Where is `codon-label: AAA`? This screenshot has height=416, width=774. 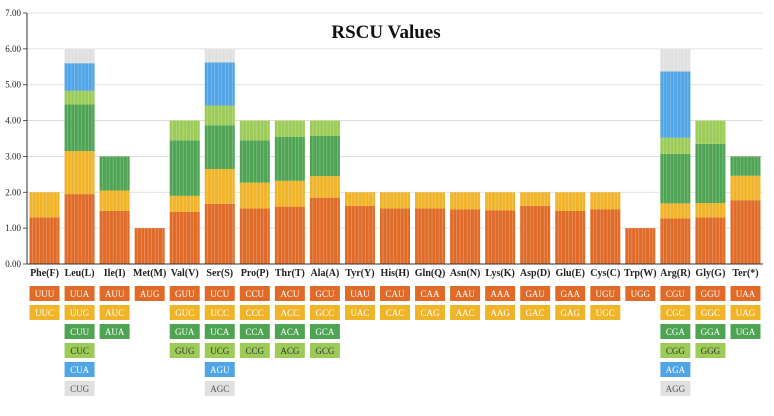 codon-label: AAA is located at coordinates (500, 294).